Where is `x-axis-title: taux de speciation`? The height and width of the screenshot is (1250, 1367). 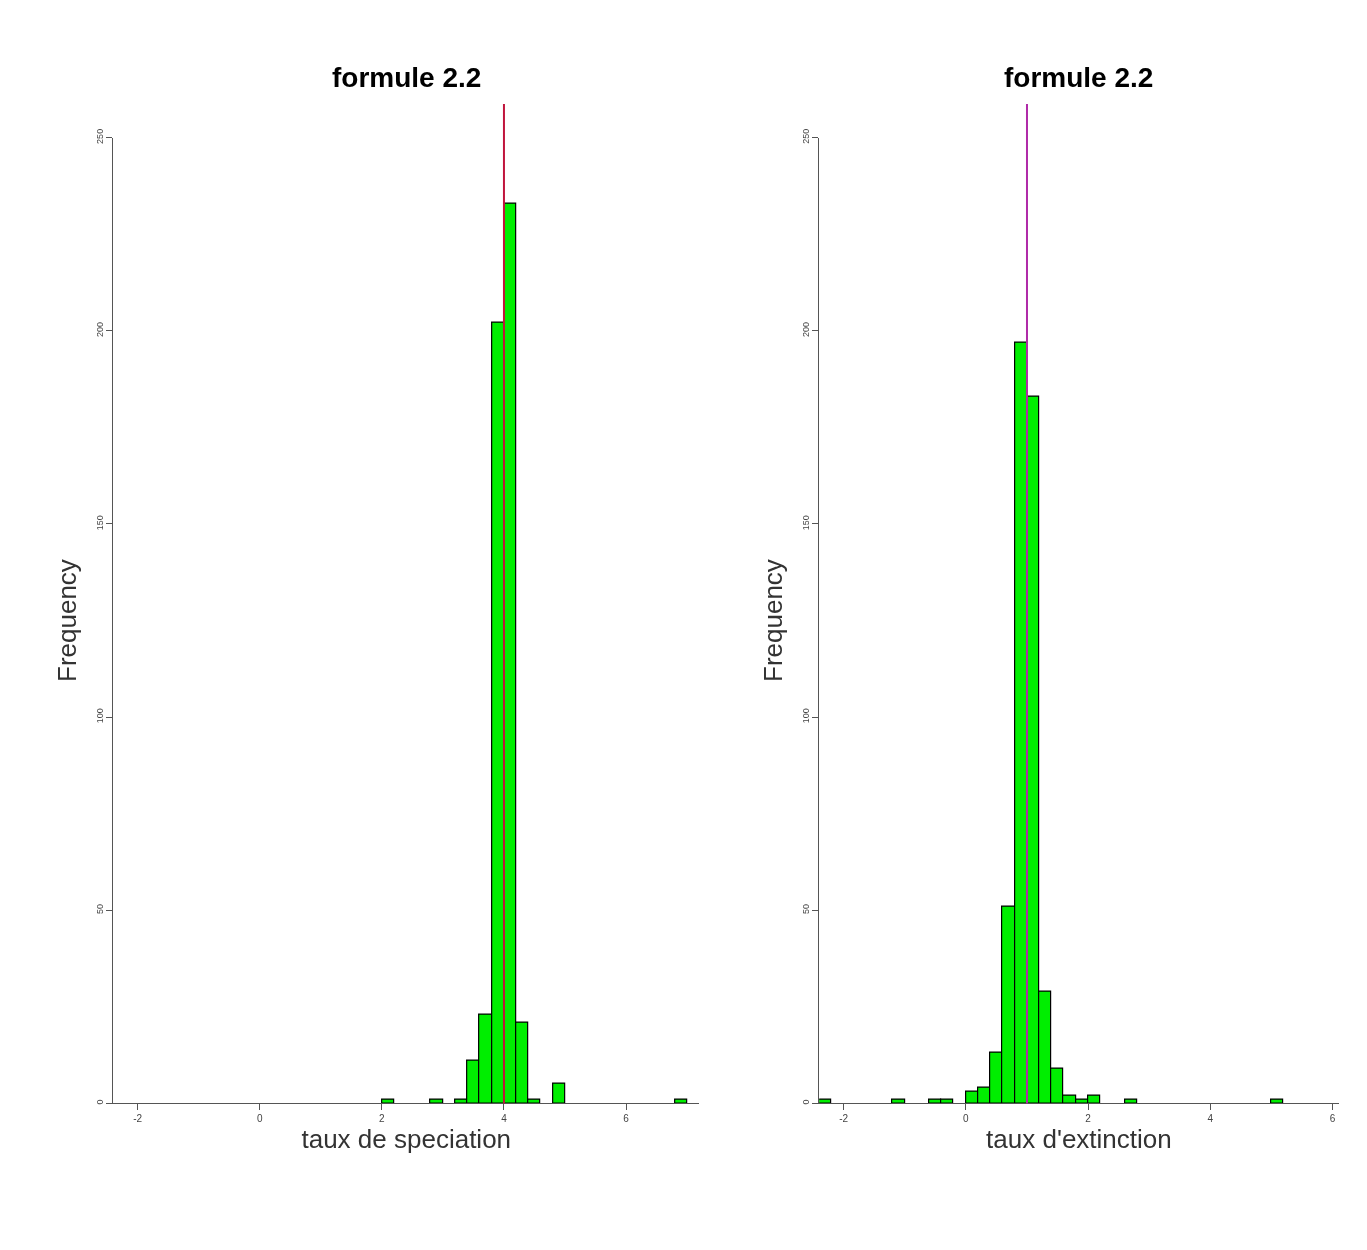
x-axis-title: taux de speciation is located at coordinates (406, 1139).